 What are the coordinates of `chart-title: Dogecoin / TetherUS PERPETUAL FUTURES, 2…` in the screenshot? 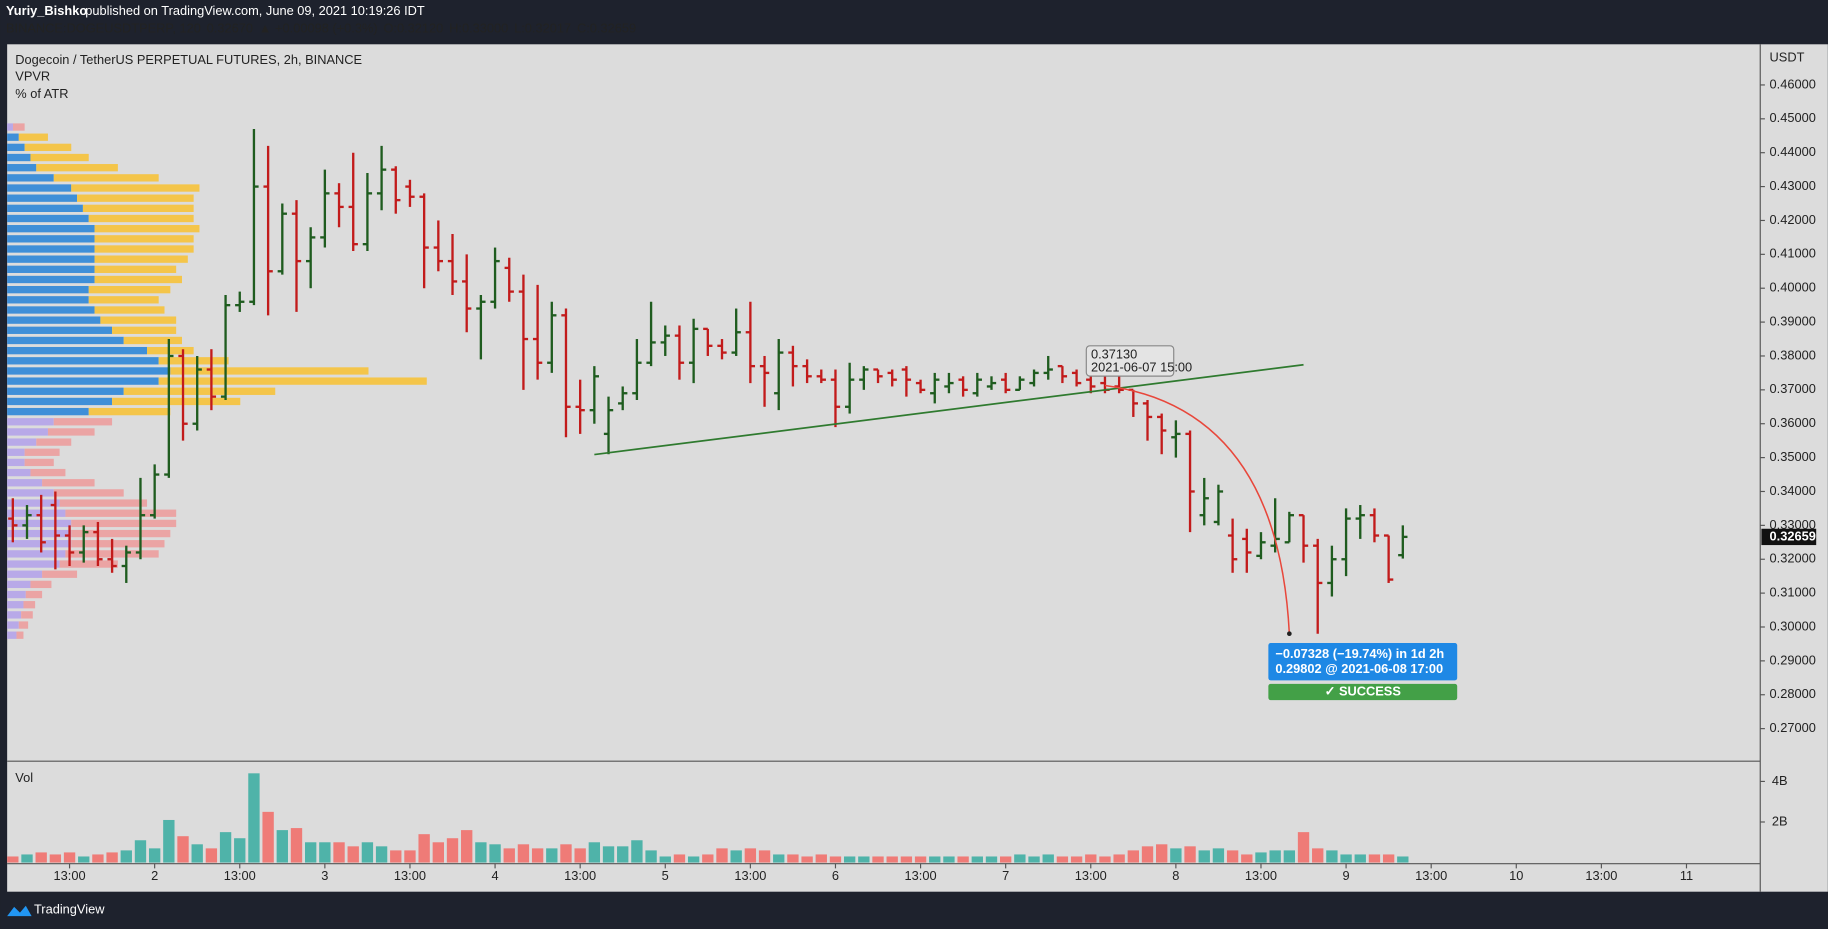 It's located at (188, 59).